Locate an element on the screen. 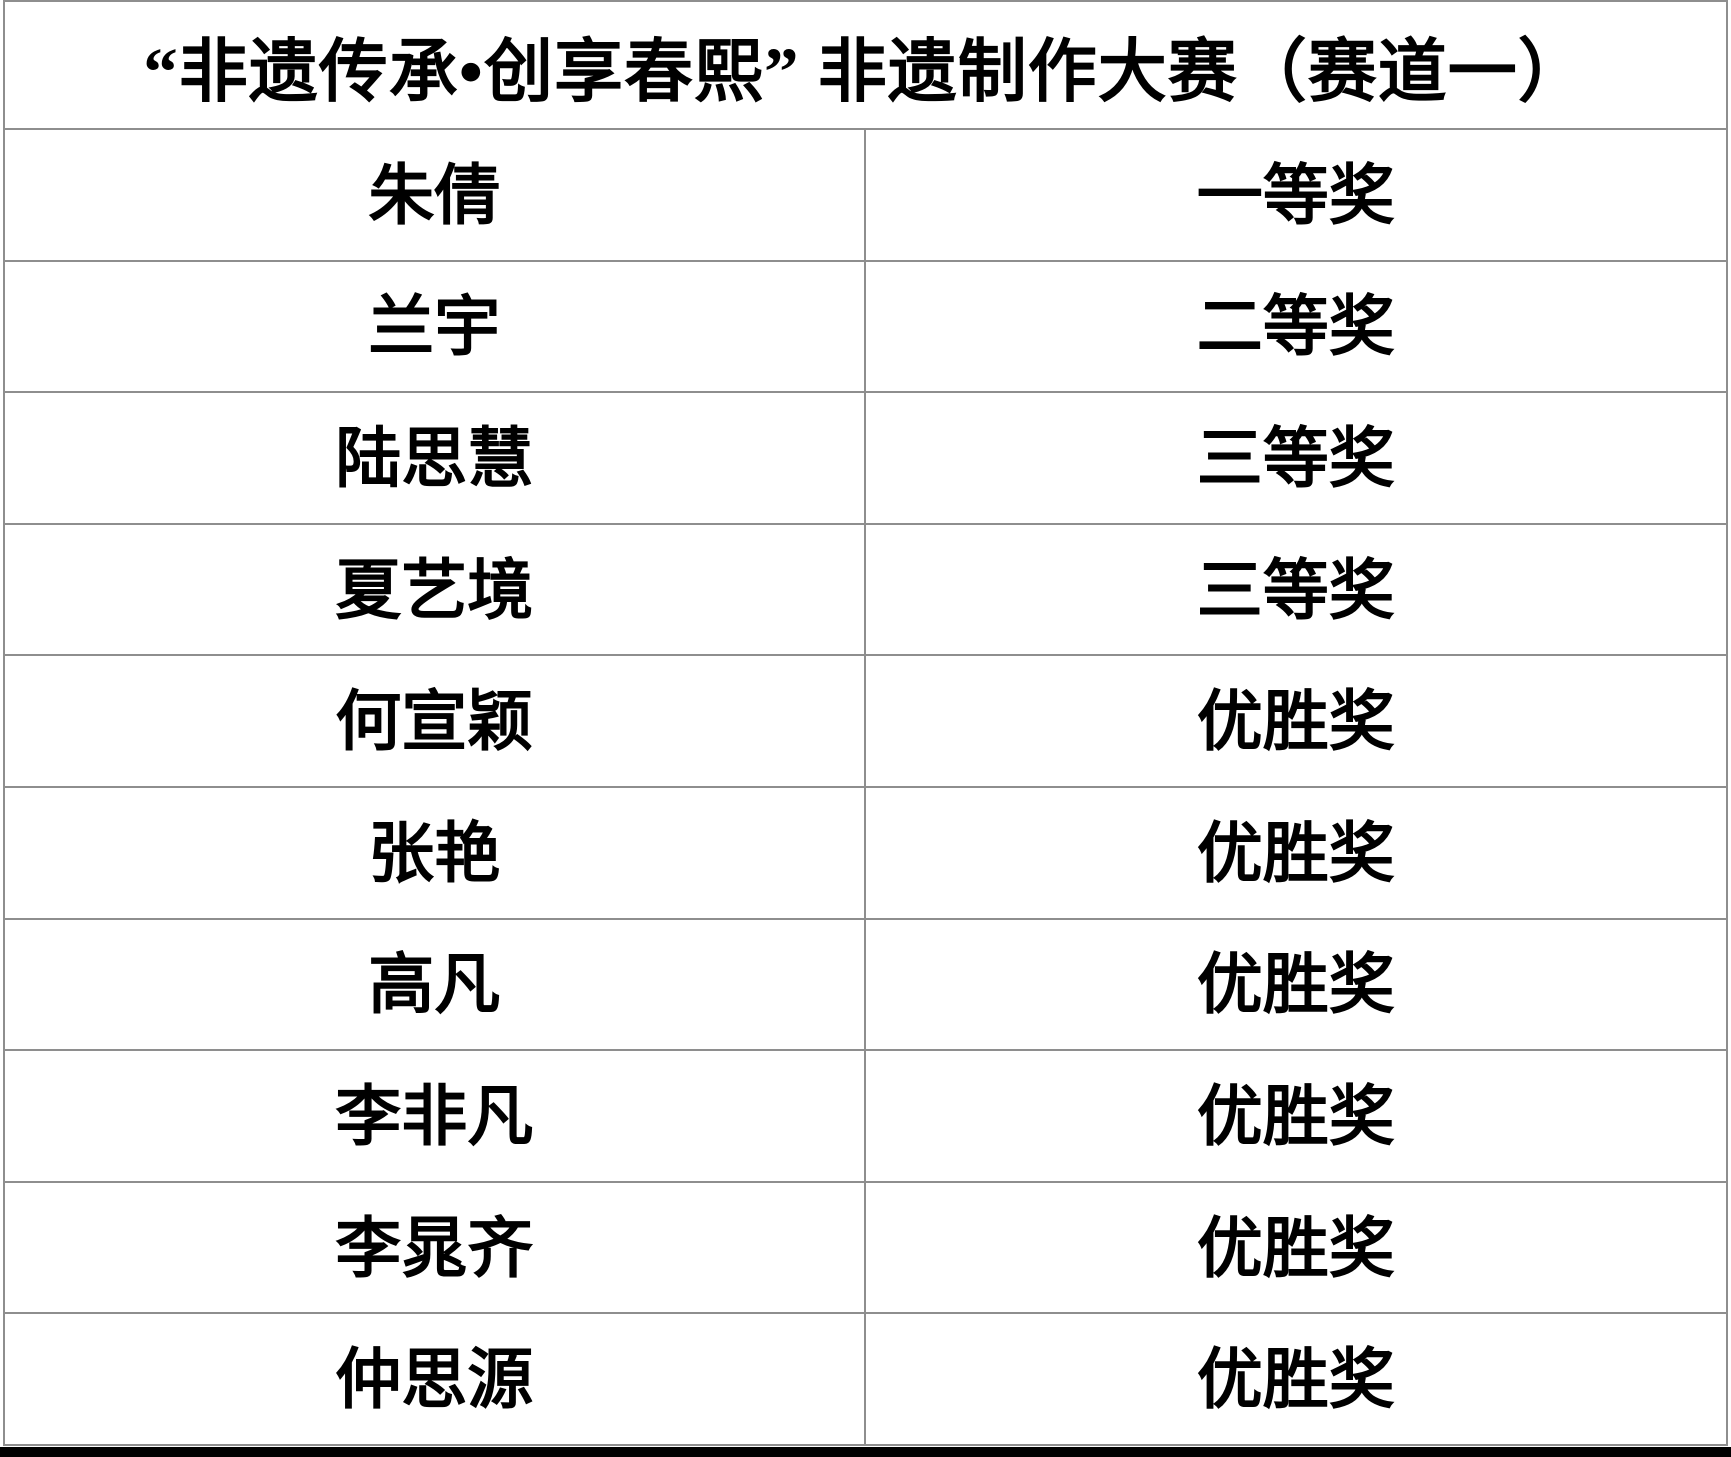  winner-name-cell: 朱倩 is located at coordinates (435, 195).